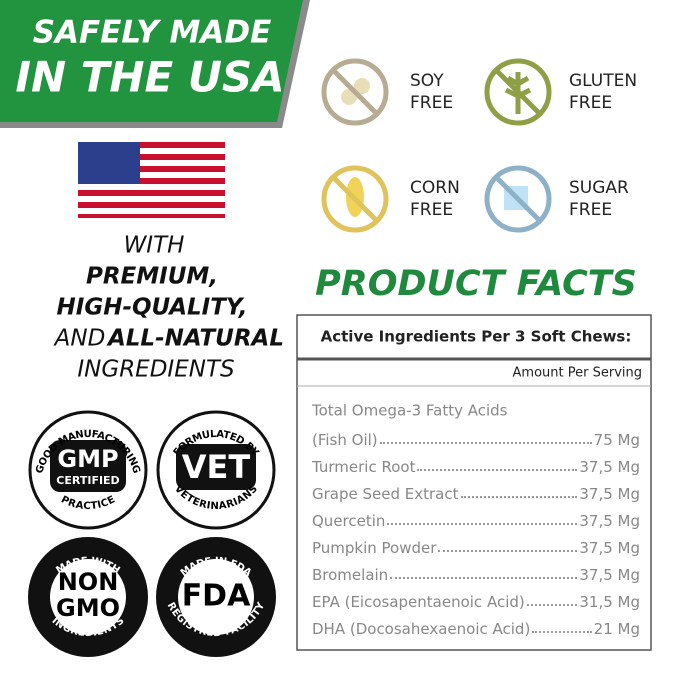 The width and height of the screenshot is (679, 679). I want to click on soy-icon, so click(355, 92).